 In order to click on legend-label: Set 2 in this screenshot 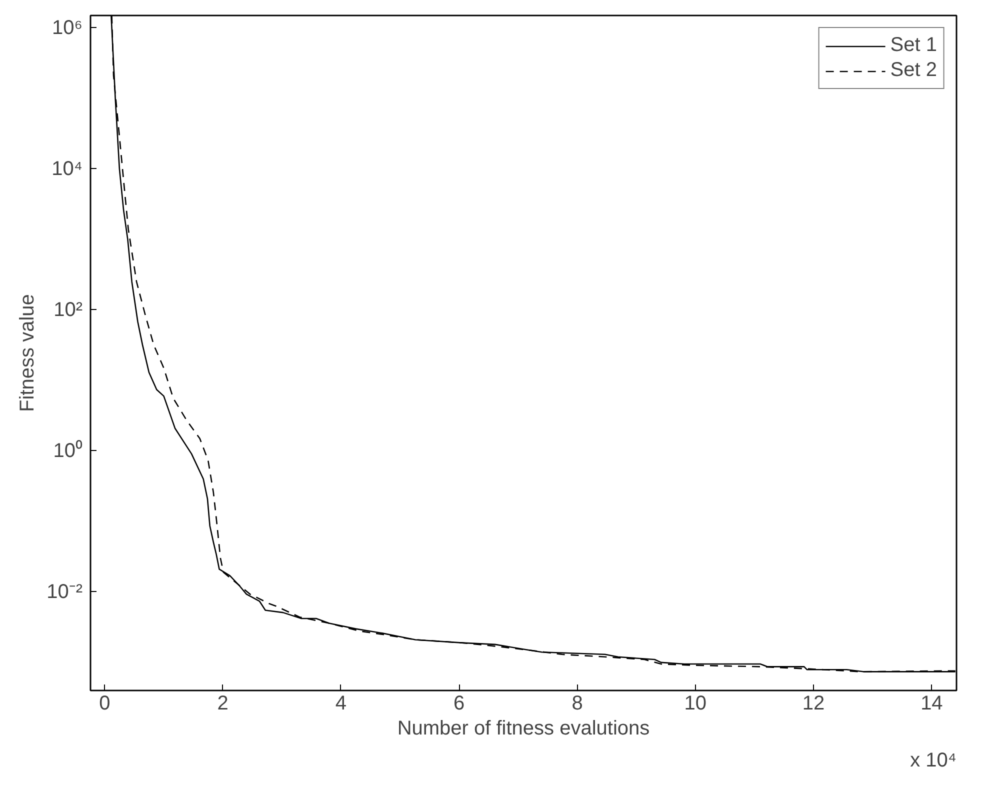, I will do `click(913, 70)`.